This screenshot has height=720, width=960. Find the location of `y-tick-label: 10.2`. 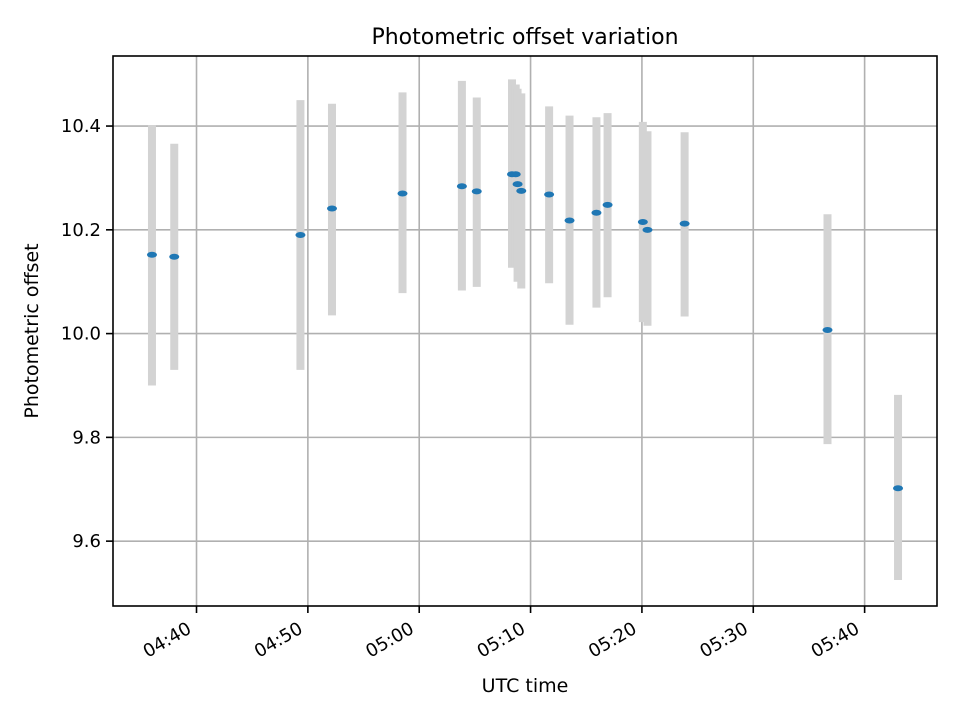

y-tick-label: 10.2 is located at coordinates (81, 230).